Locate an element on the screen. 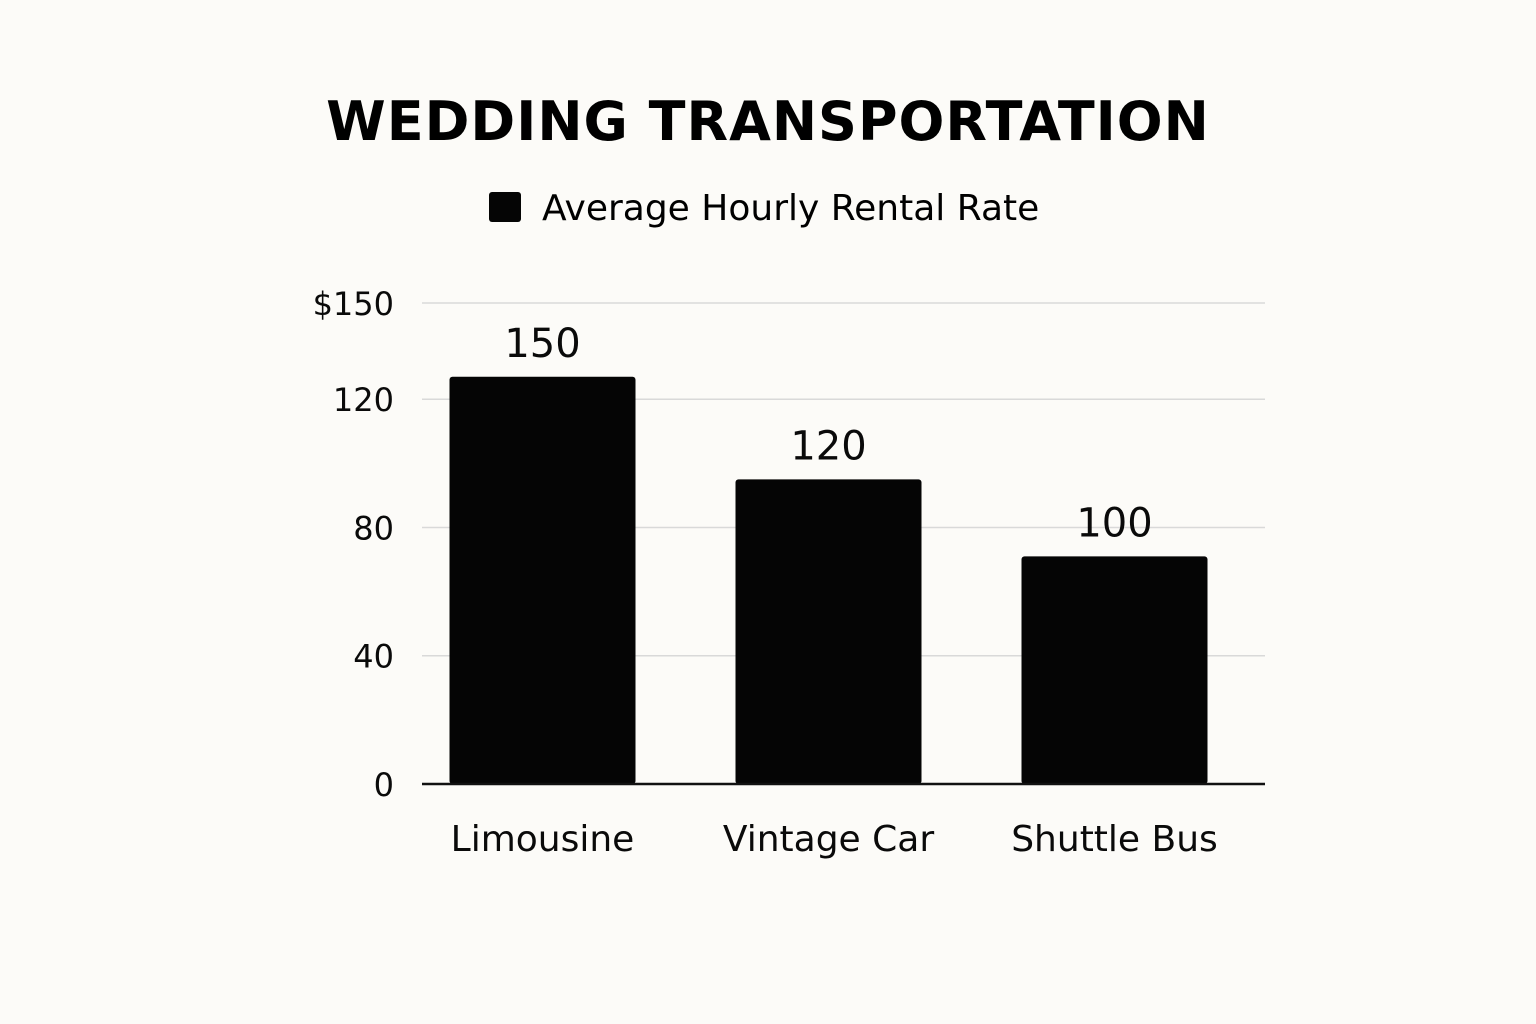 This screenshot has height=1024, width=1536. chart-title: WEDDING TRANSPORTATION is located at coordinates (768, 121).